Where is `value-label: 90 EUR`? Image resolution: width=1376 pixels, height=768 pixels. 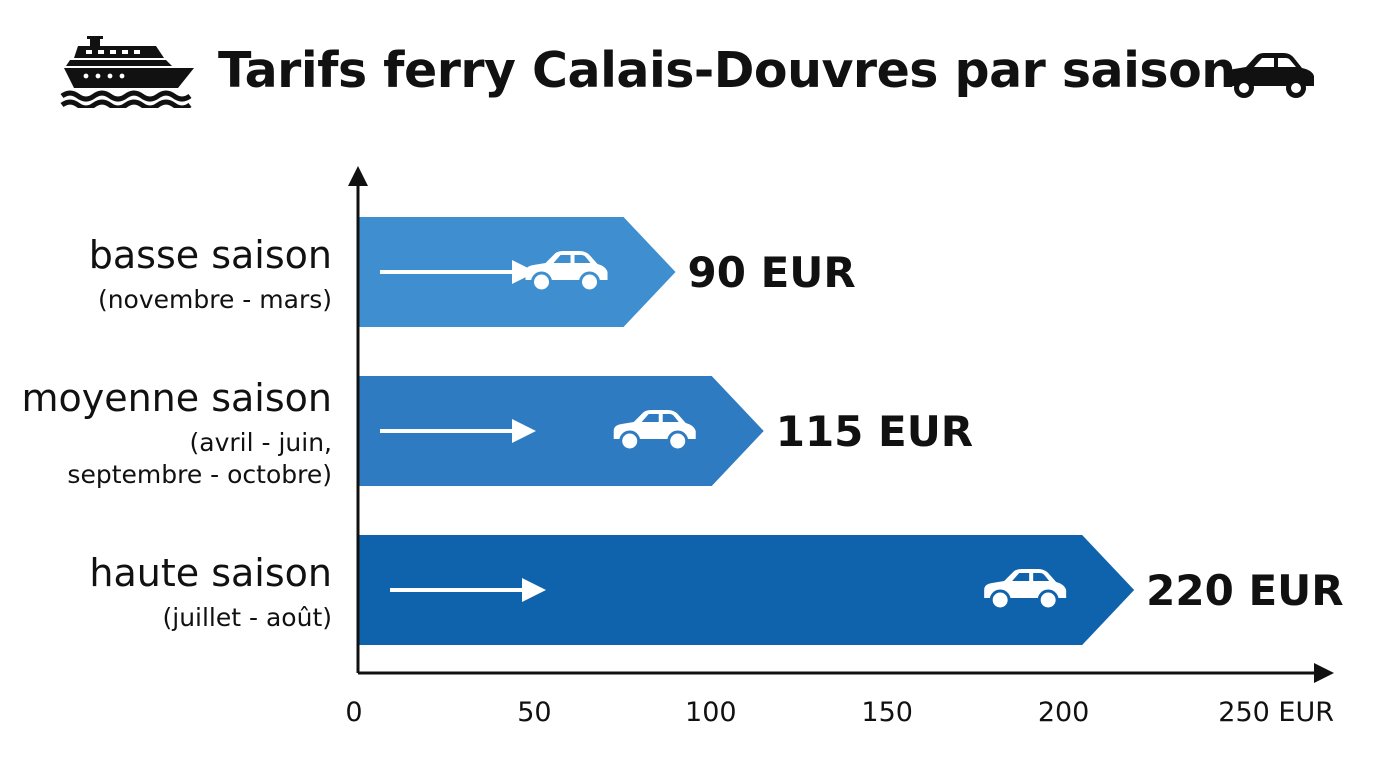
value-label: 90 EUR is located at coordinates (772, 272).